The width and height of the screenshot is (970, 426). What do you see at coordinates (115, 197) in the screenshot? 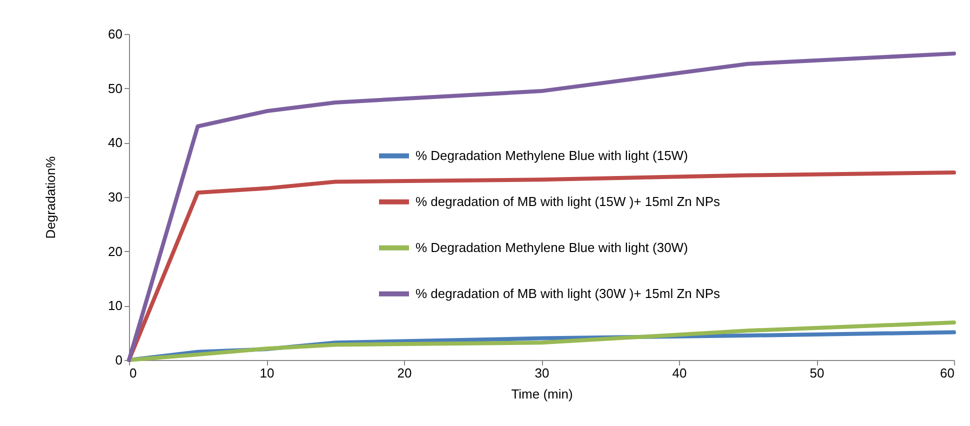
I see `y-tick-label: 30` at bounding box center [115, 197].